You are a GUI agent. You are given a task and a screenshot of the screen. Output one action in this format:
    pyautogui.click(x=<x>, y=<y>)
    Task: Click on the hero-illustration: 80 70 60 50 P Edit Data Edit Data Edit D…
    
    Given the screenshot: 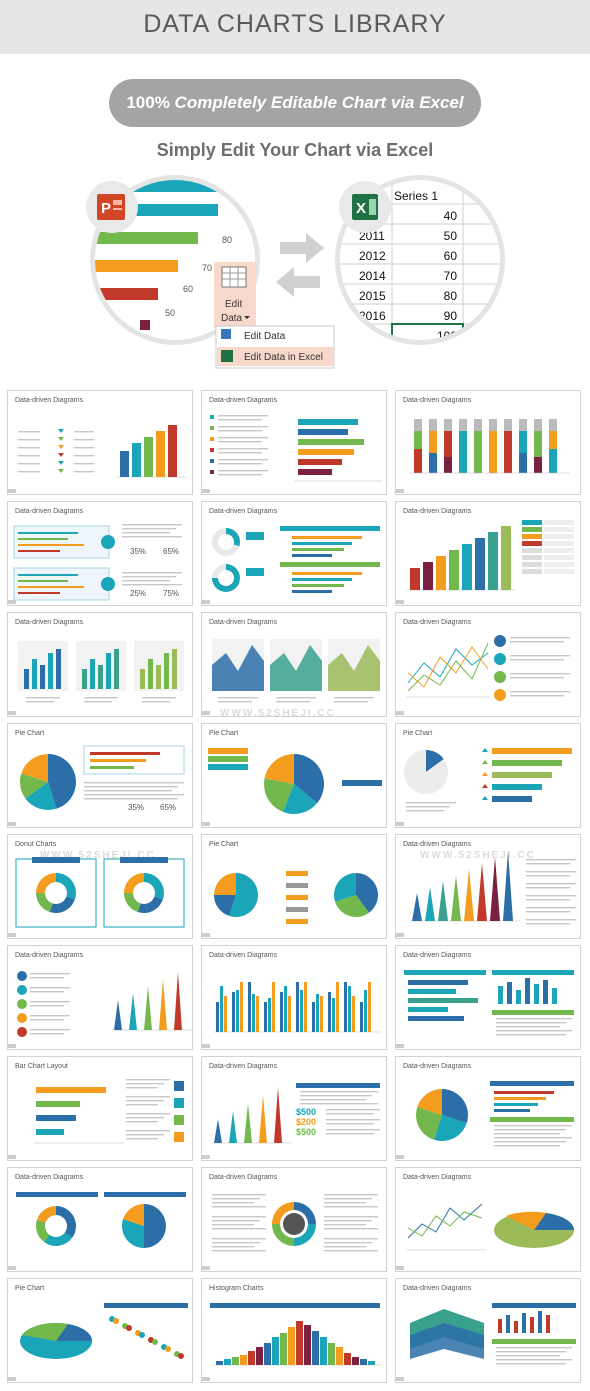 What is the action you would take?
    pyautogui.click(x=295, y=272)
    